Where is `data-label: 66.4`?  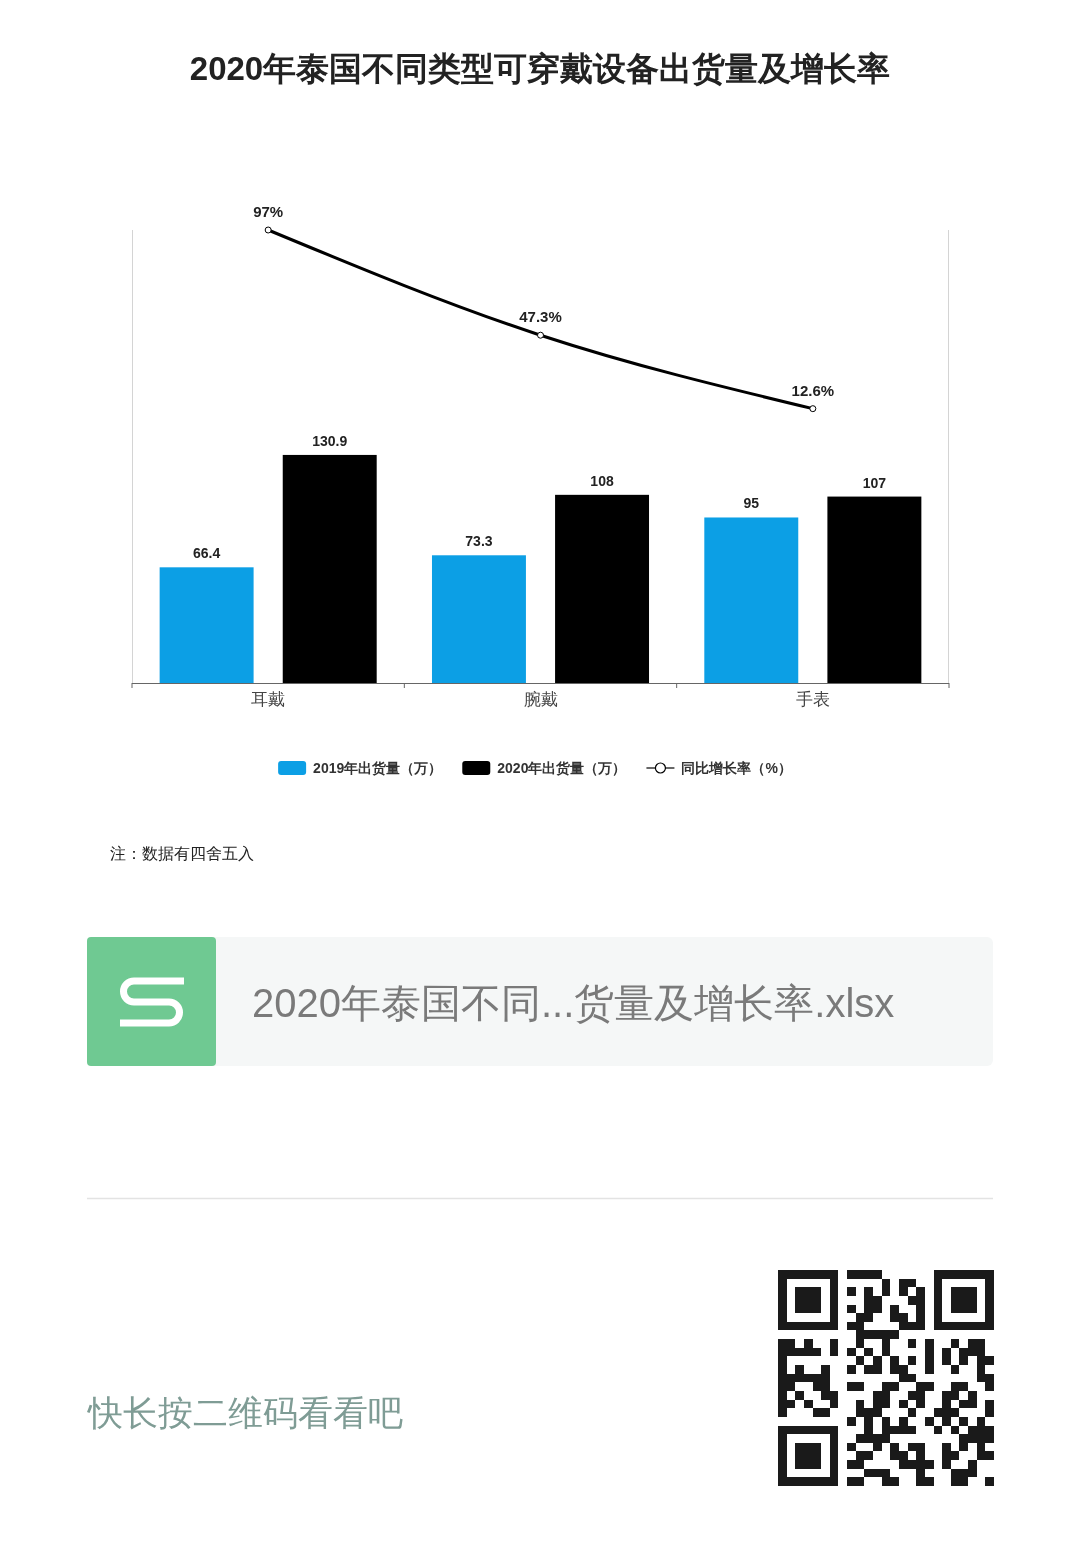 data-label: 66.4 is located at coordinates (206, 553).